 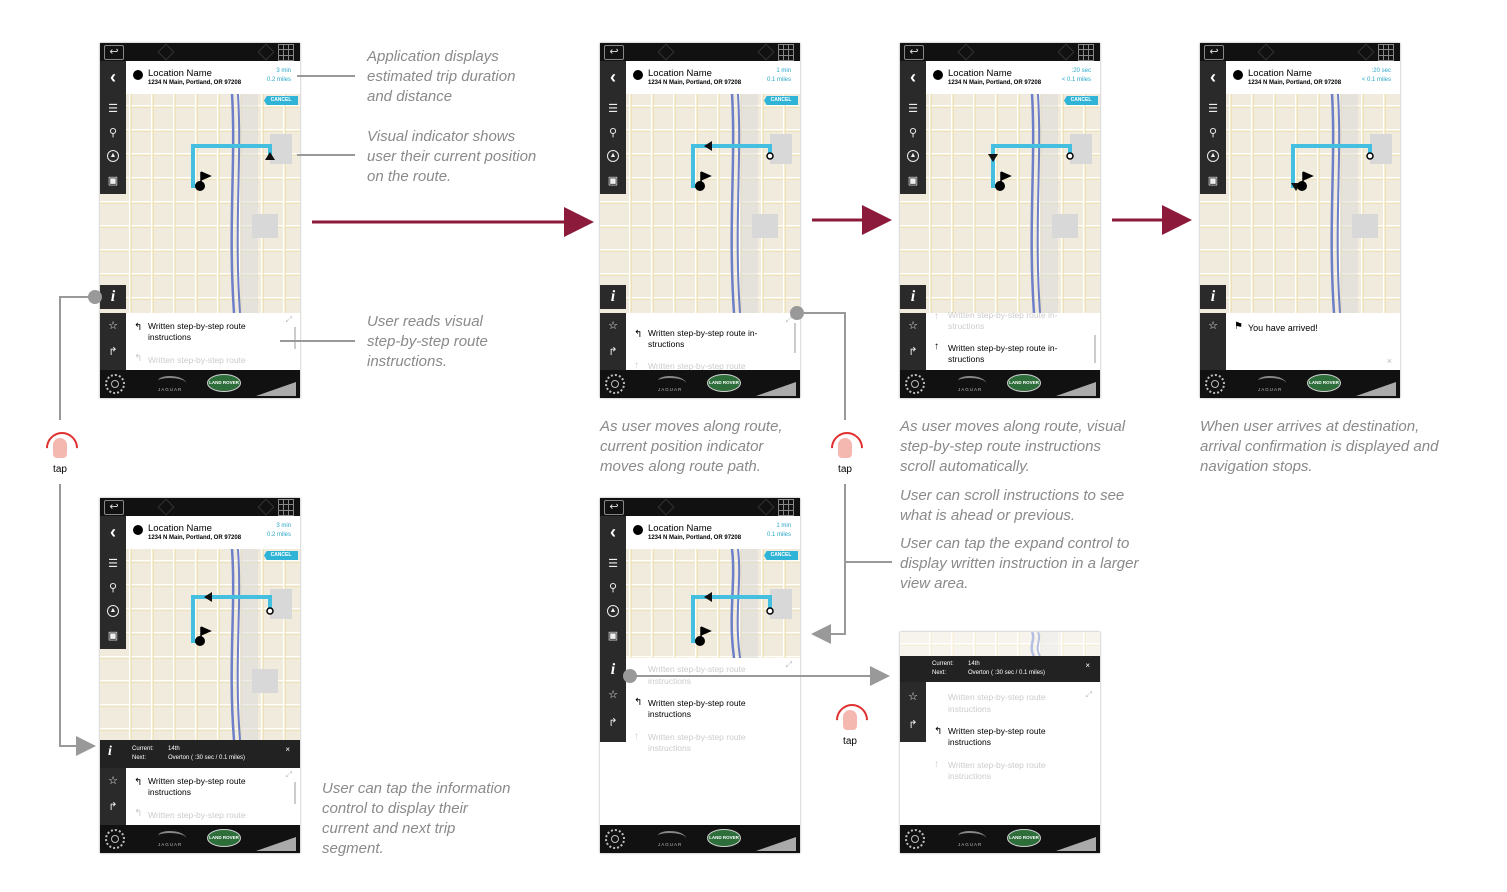 I want to click on collapse-icon: ⤢, so click(x=1088, y=694).